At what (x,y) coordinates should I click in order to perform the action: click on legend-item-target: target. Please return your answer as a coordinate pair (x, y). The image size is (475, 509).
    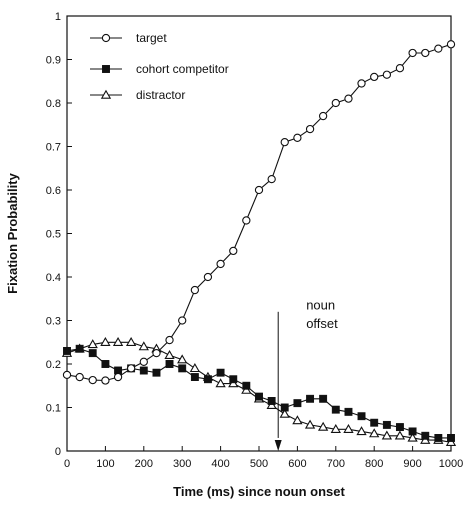
    Looking at the image, I should click on (128, 38).